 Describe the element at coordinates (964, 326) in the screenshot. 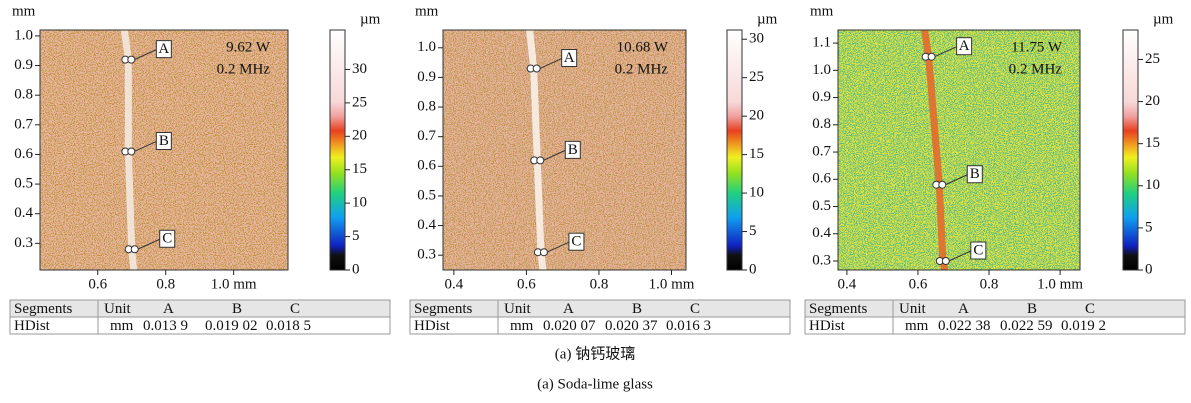

I see `table-cell: 0.022 38` at that location.